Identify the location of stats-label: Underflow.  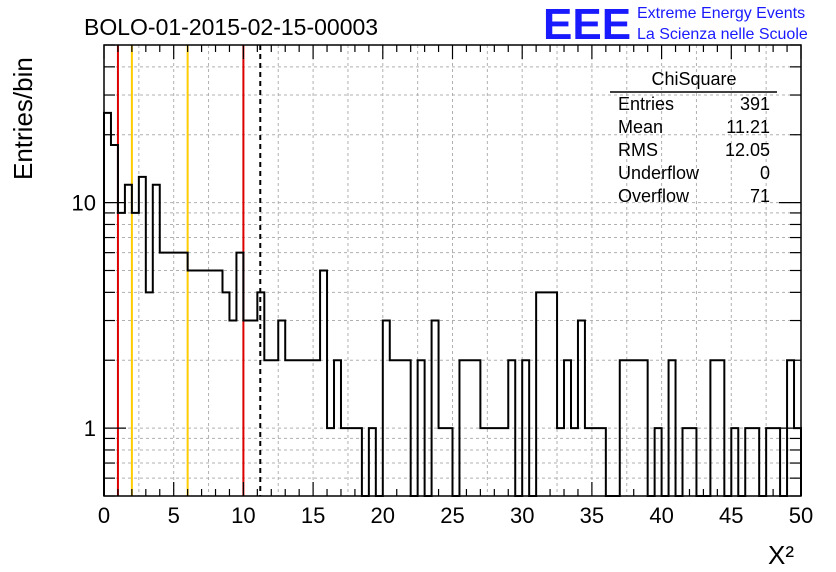
(659, 173).